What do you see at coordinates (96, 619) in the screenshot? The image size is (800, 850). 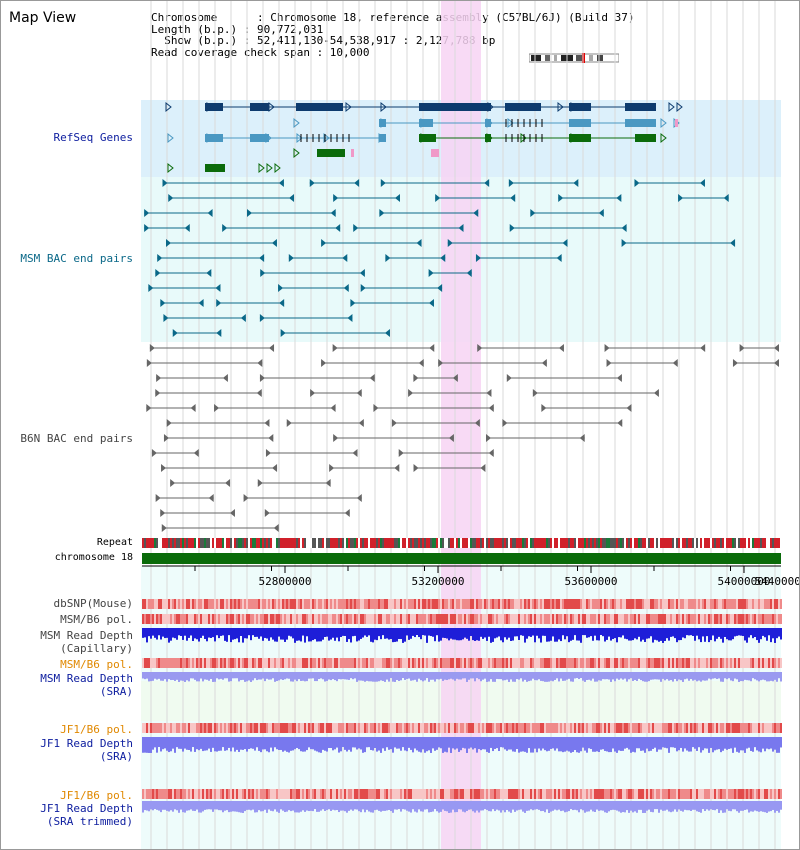 I see `track-label-msm-b6-pol-1: MSM/B6 pol.` at bounding box center [96, 619].